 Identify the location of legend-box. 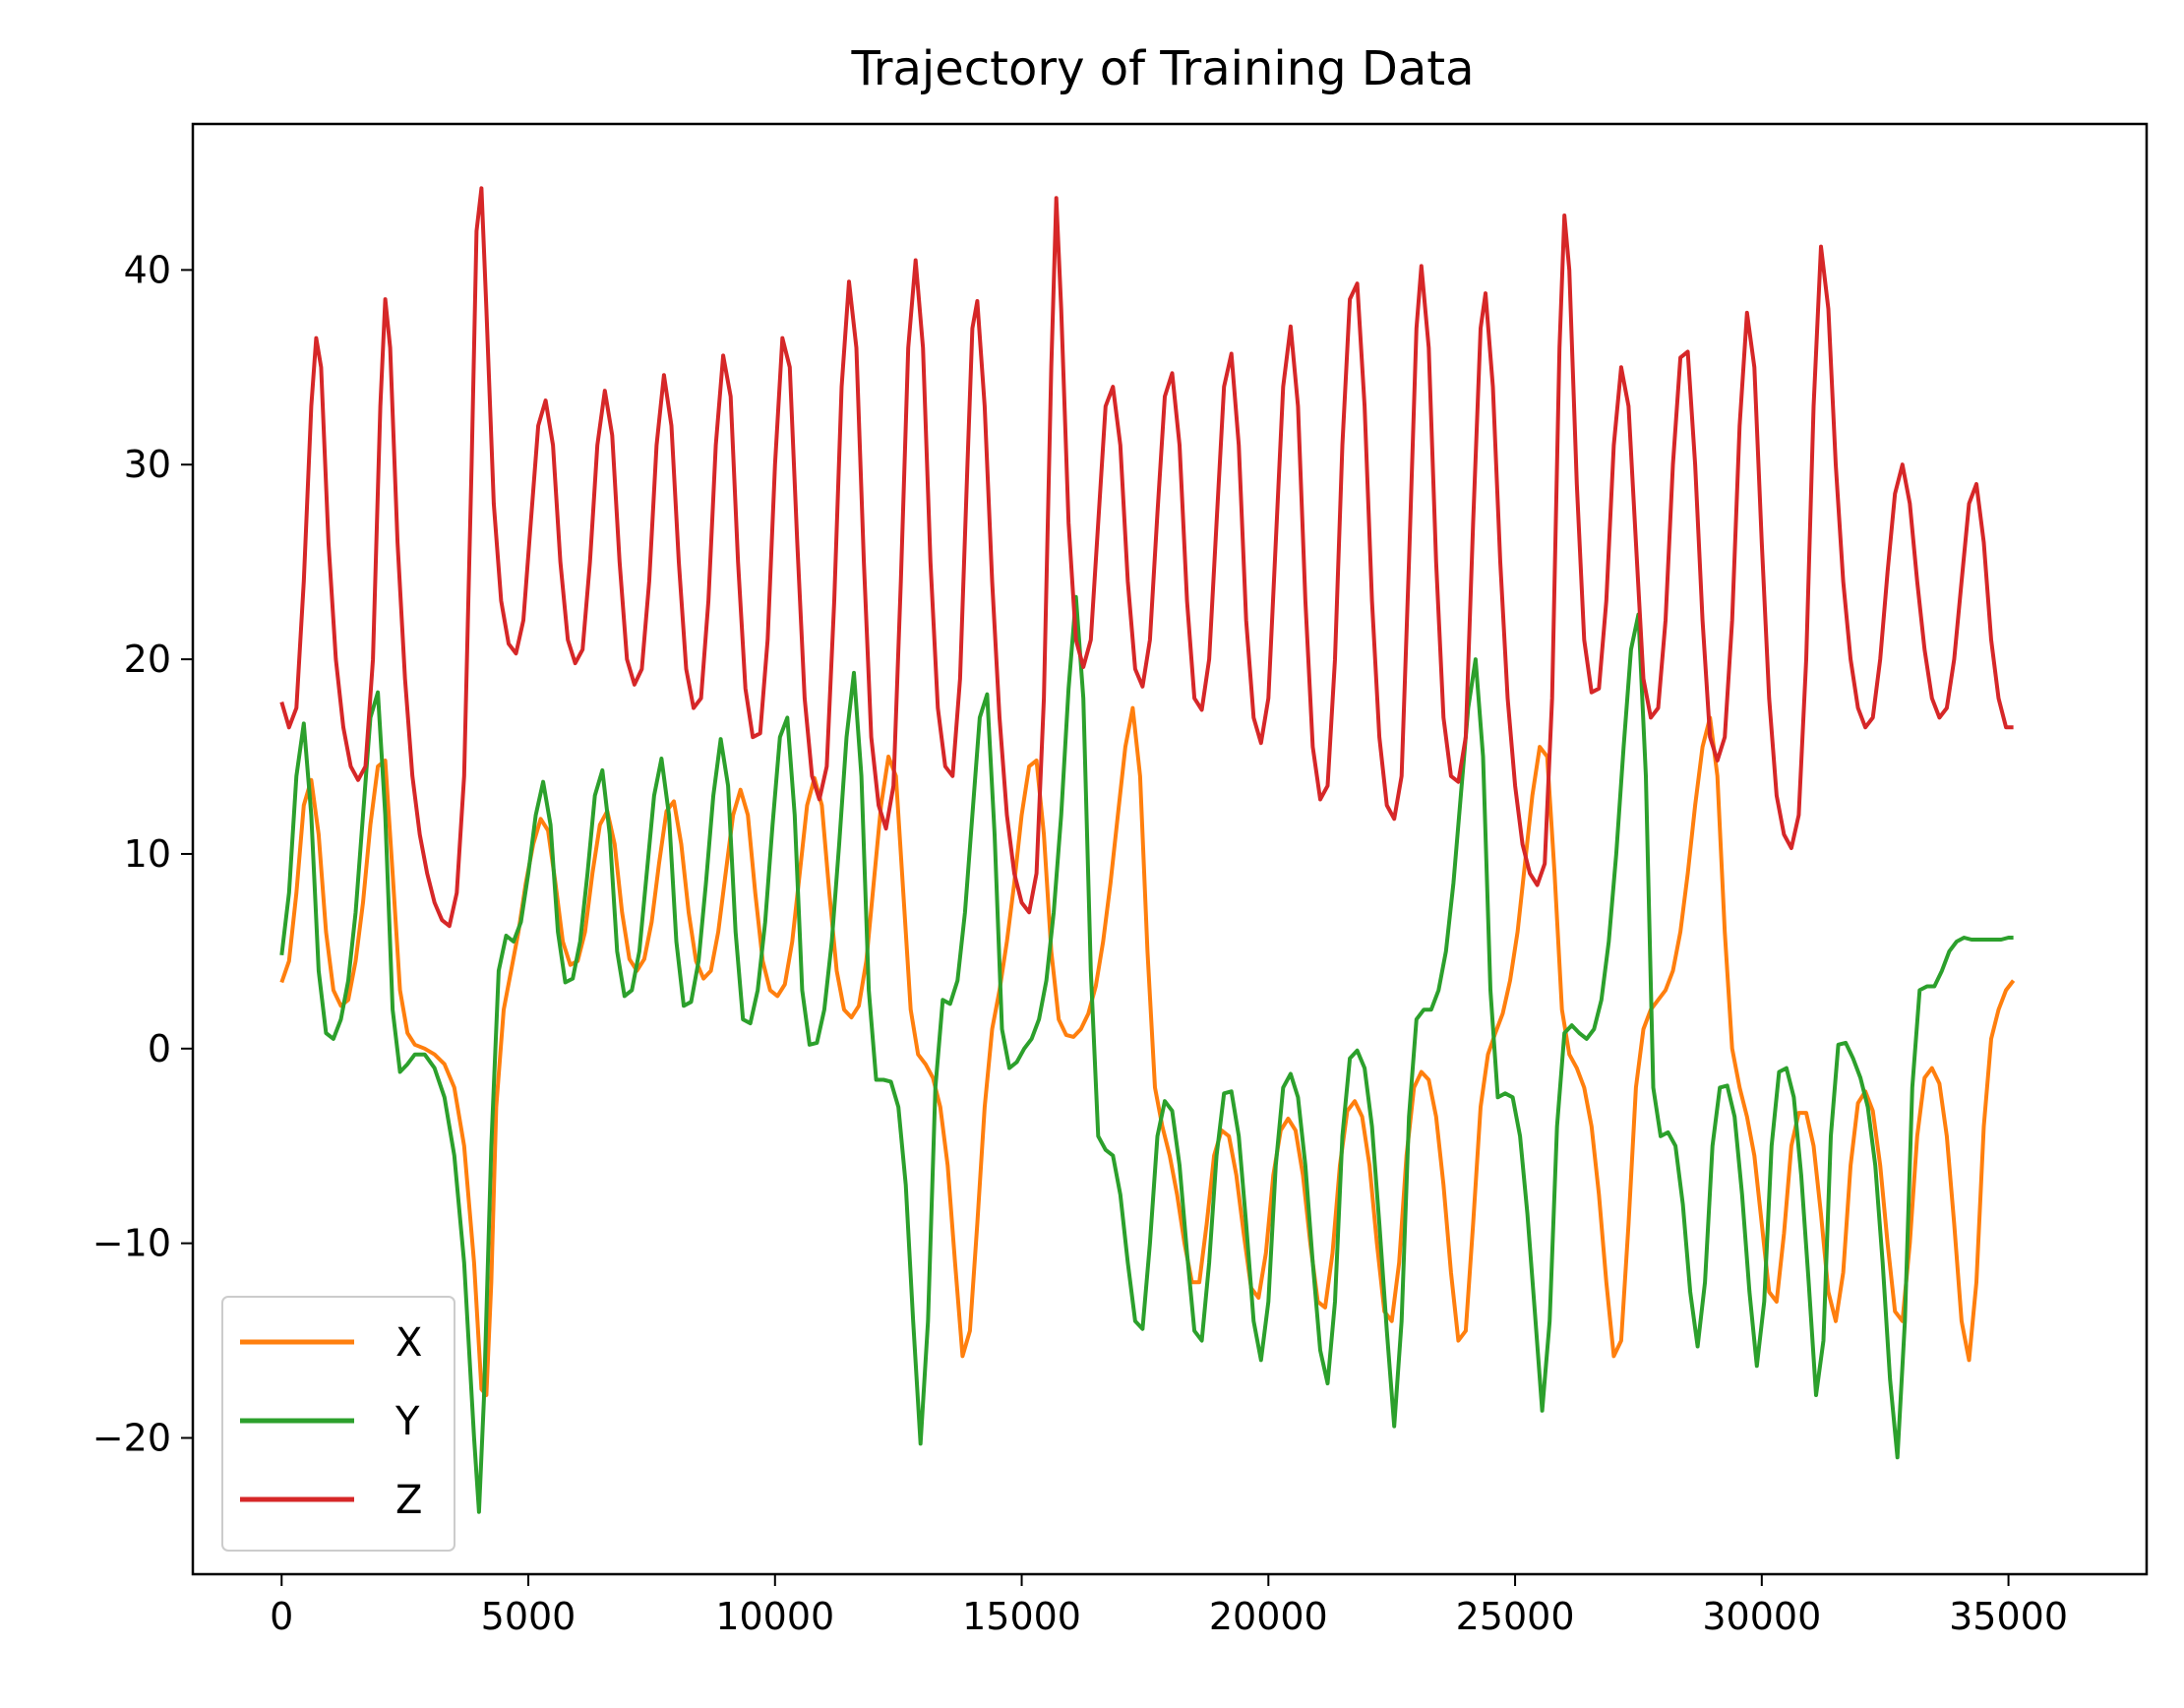
(338, 1424).